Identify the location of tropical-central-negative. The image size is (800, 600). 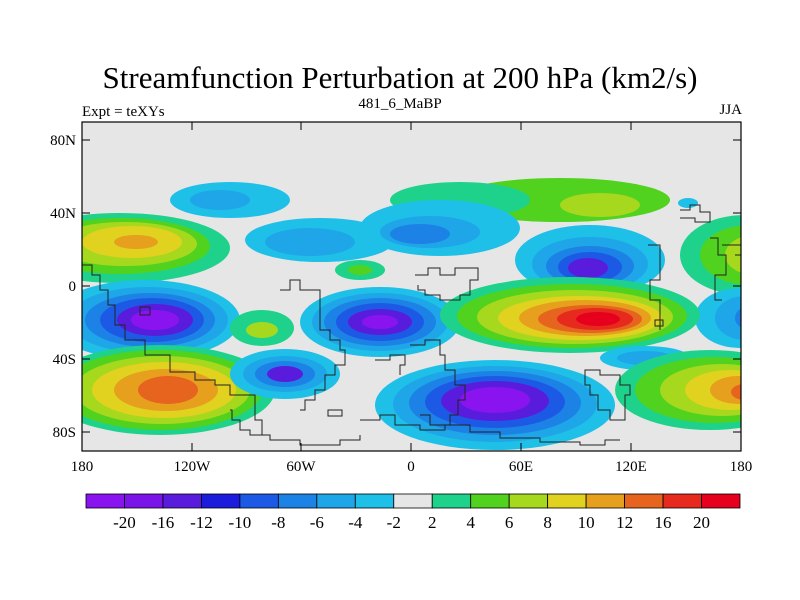
(380, 322).